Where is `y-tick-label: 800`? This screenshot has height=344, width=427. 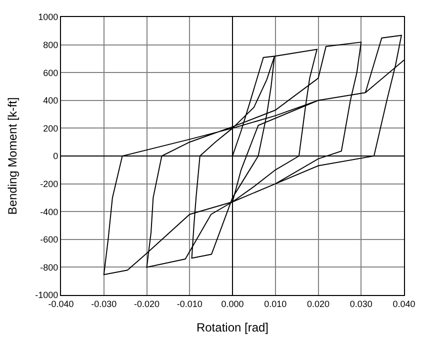 y-tick-label: 800 is located at coordinates (50, 45).